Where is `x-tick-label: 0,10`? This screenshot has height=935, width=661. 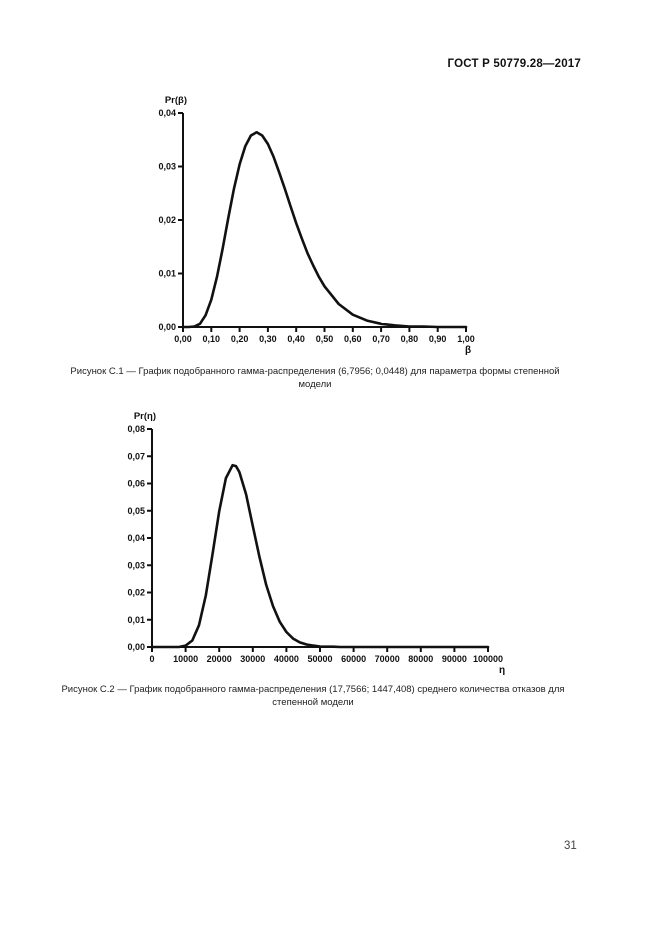
x-tick-label: 0,10 is located at coordinates (212, 339).